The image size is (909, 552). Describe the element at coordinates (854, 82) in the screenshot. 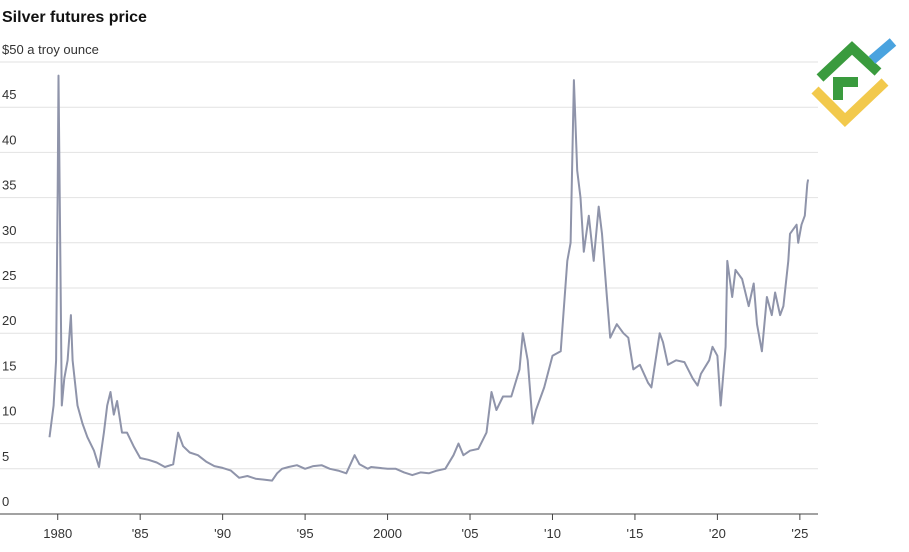

I see `logo` at that location.